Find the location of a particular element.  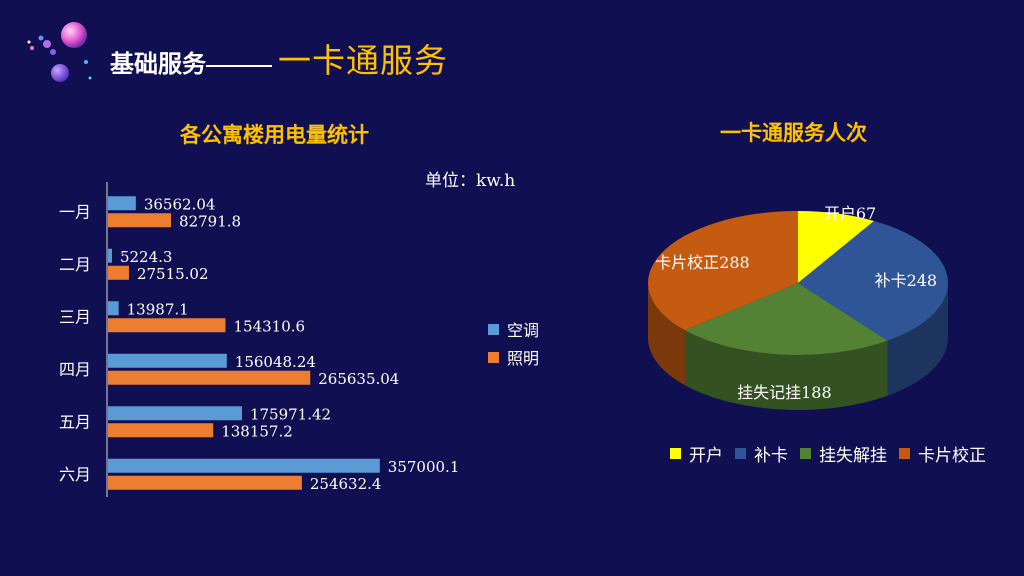

pie-slice-label: 卡片校正288 is located at coordinates (702, 262).